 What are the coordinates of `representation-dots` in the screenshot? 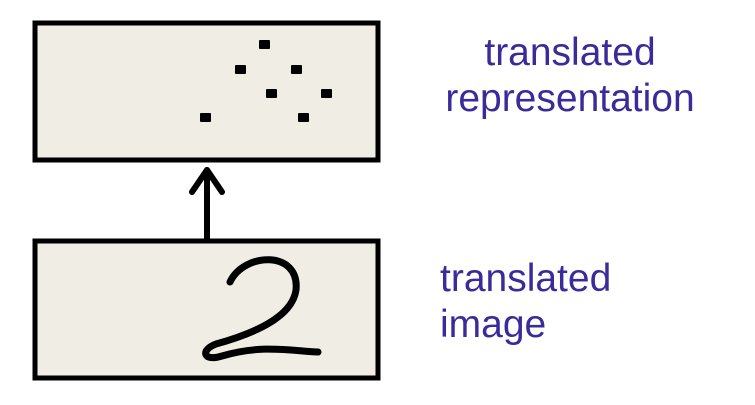 It's located at (266, 81).